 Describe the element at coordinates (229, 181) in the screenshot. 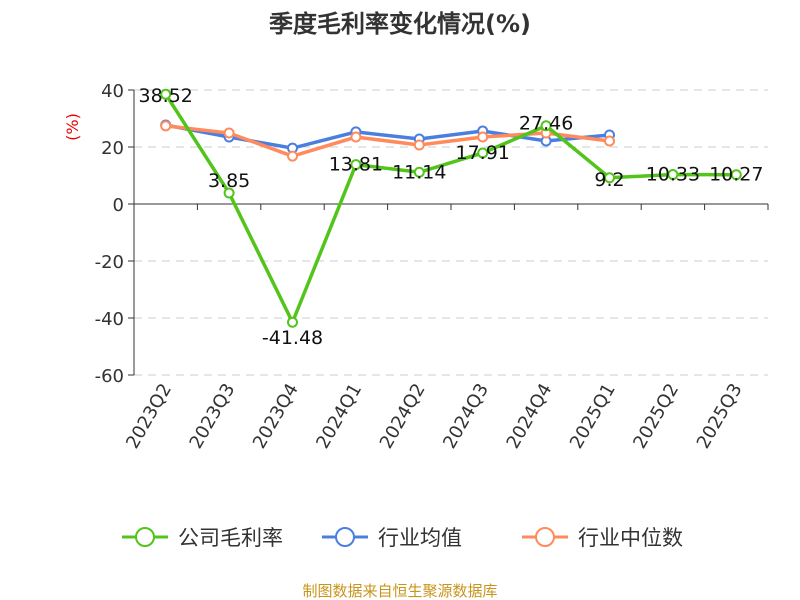

I see `data-label: 3.85` at that location.